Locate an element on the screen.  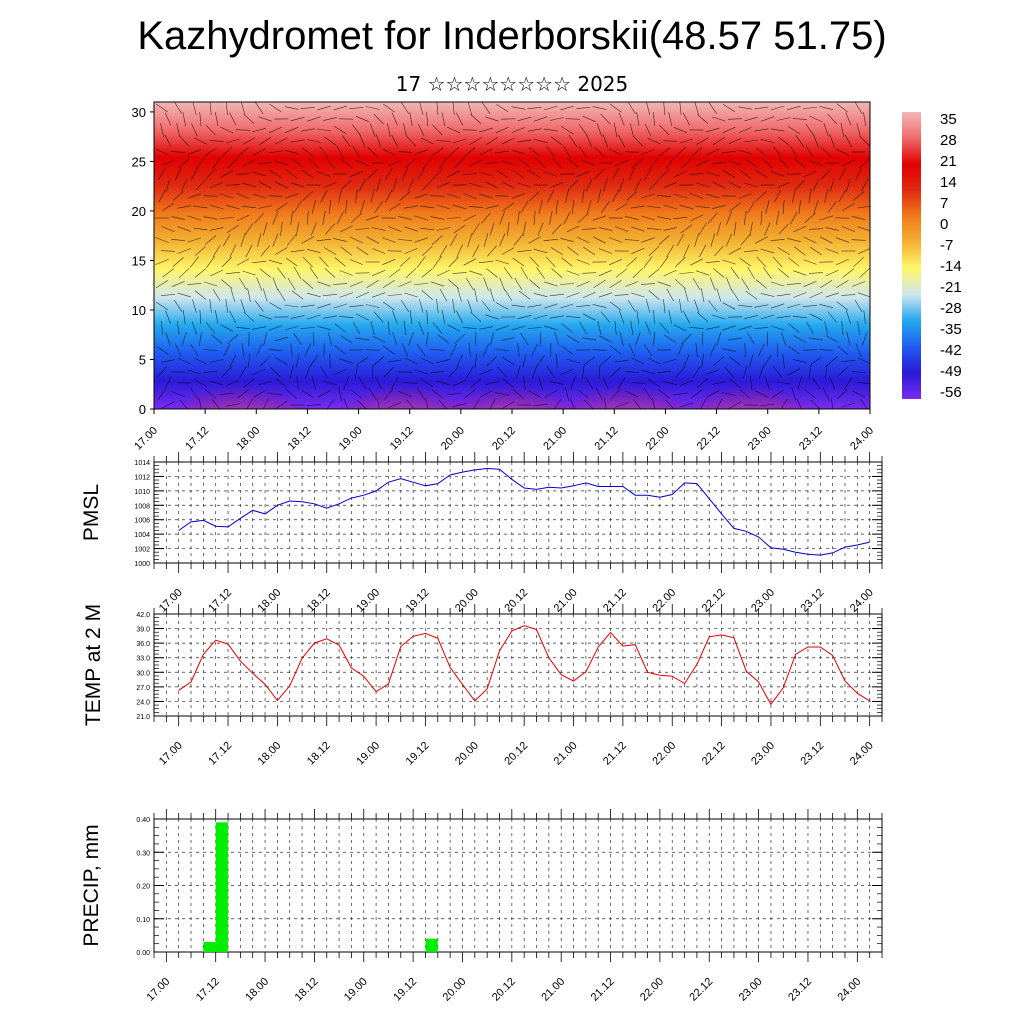
heatmap-y-tick-label: 0 is located at coordinates (142, 409).